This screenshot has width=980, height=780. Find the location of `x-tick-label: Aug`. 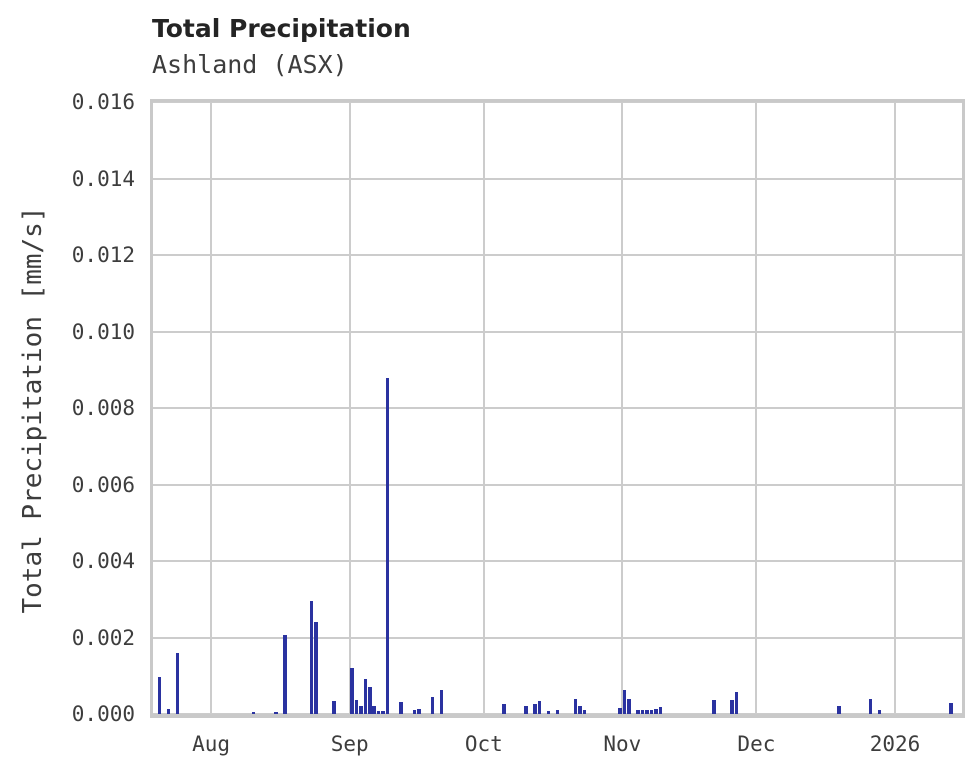

x-tick-label: Aug is located at coordinates (211, 744).